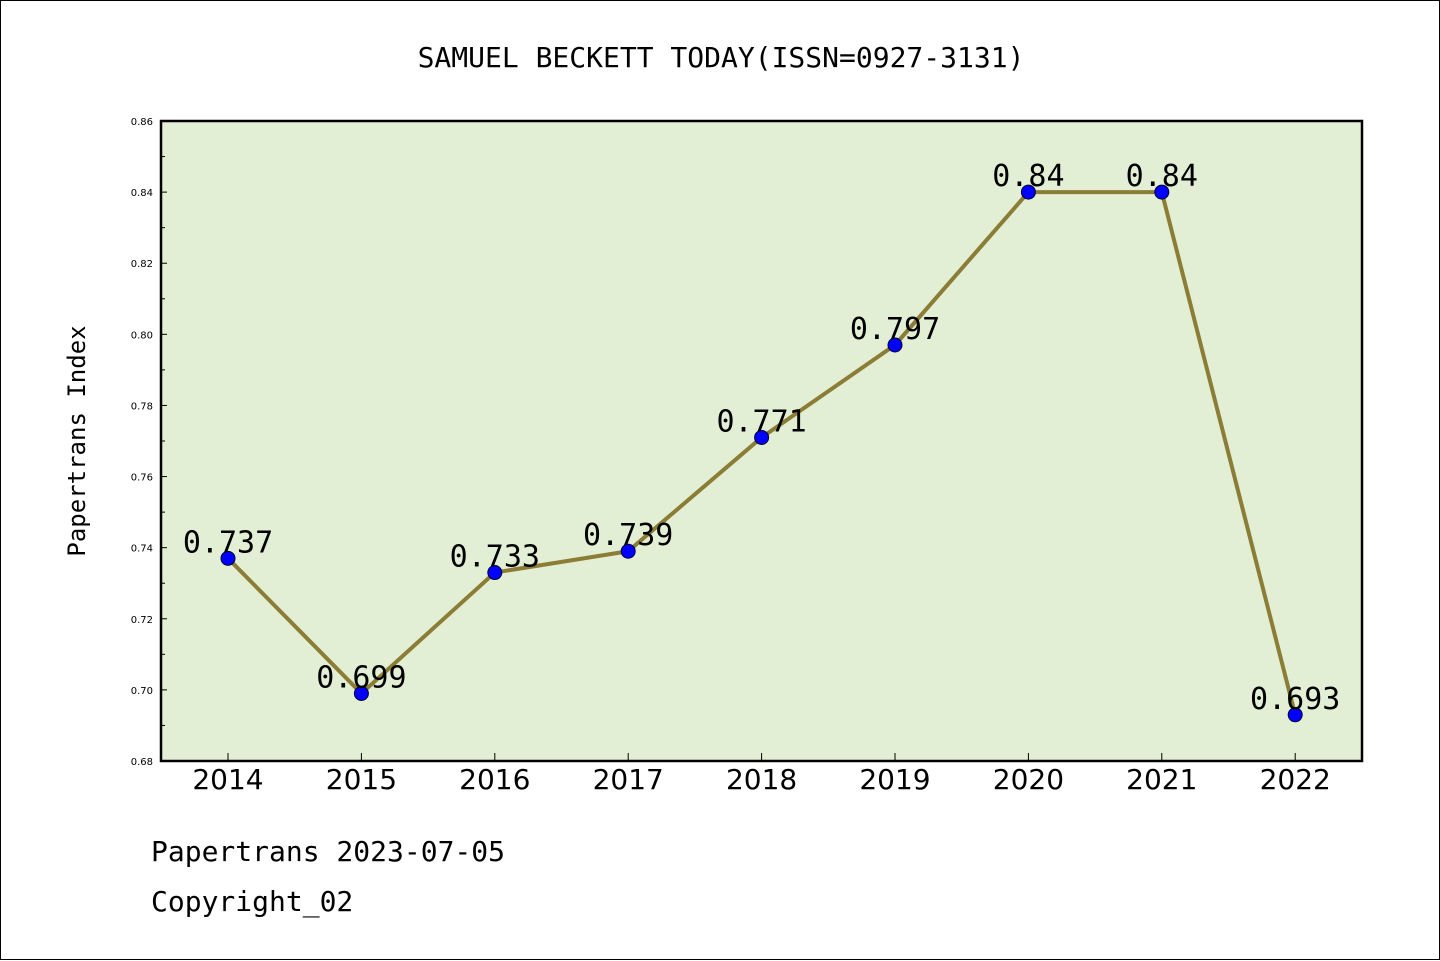 Image resolution: width=1440 pixels, height=961 pixels. Describe the element at coordinates (721, 57) in the screenshot. I see `chart-title: SAMUEL BECKETT TODAY(ISSN=0927-3131)` at that location.